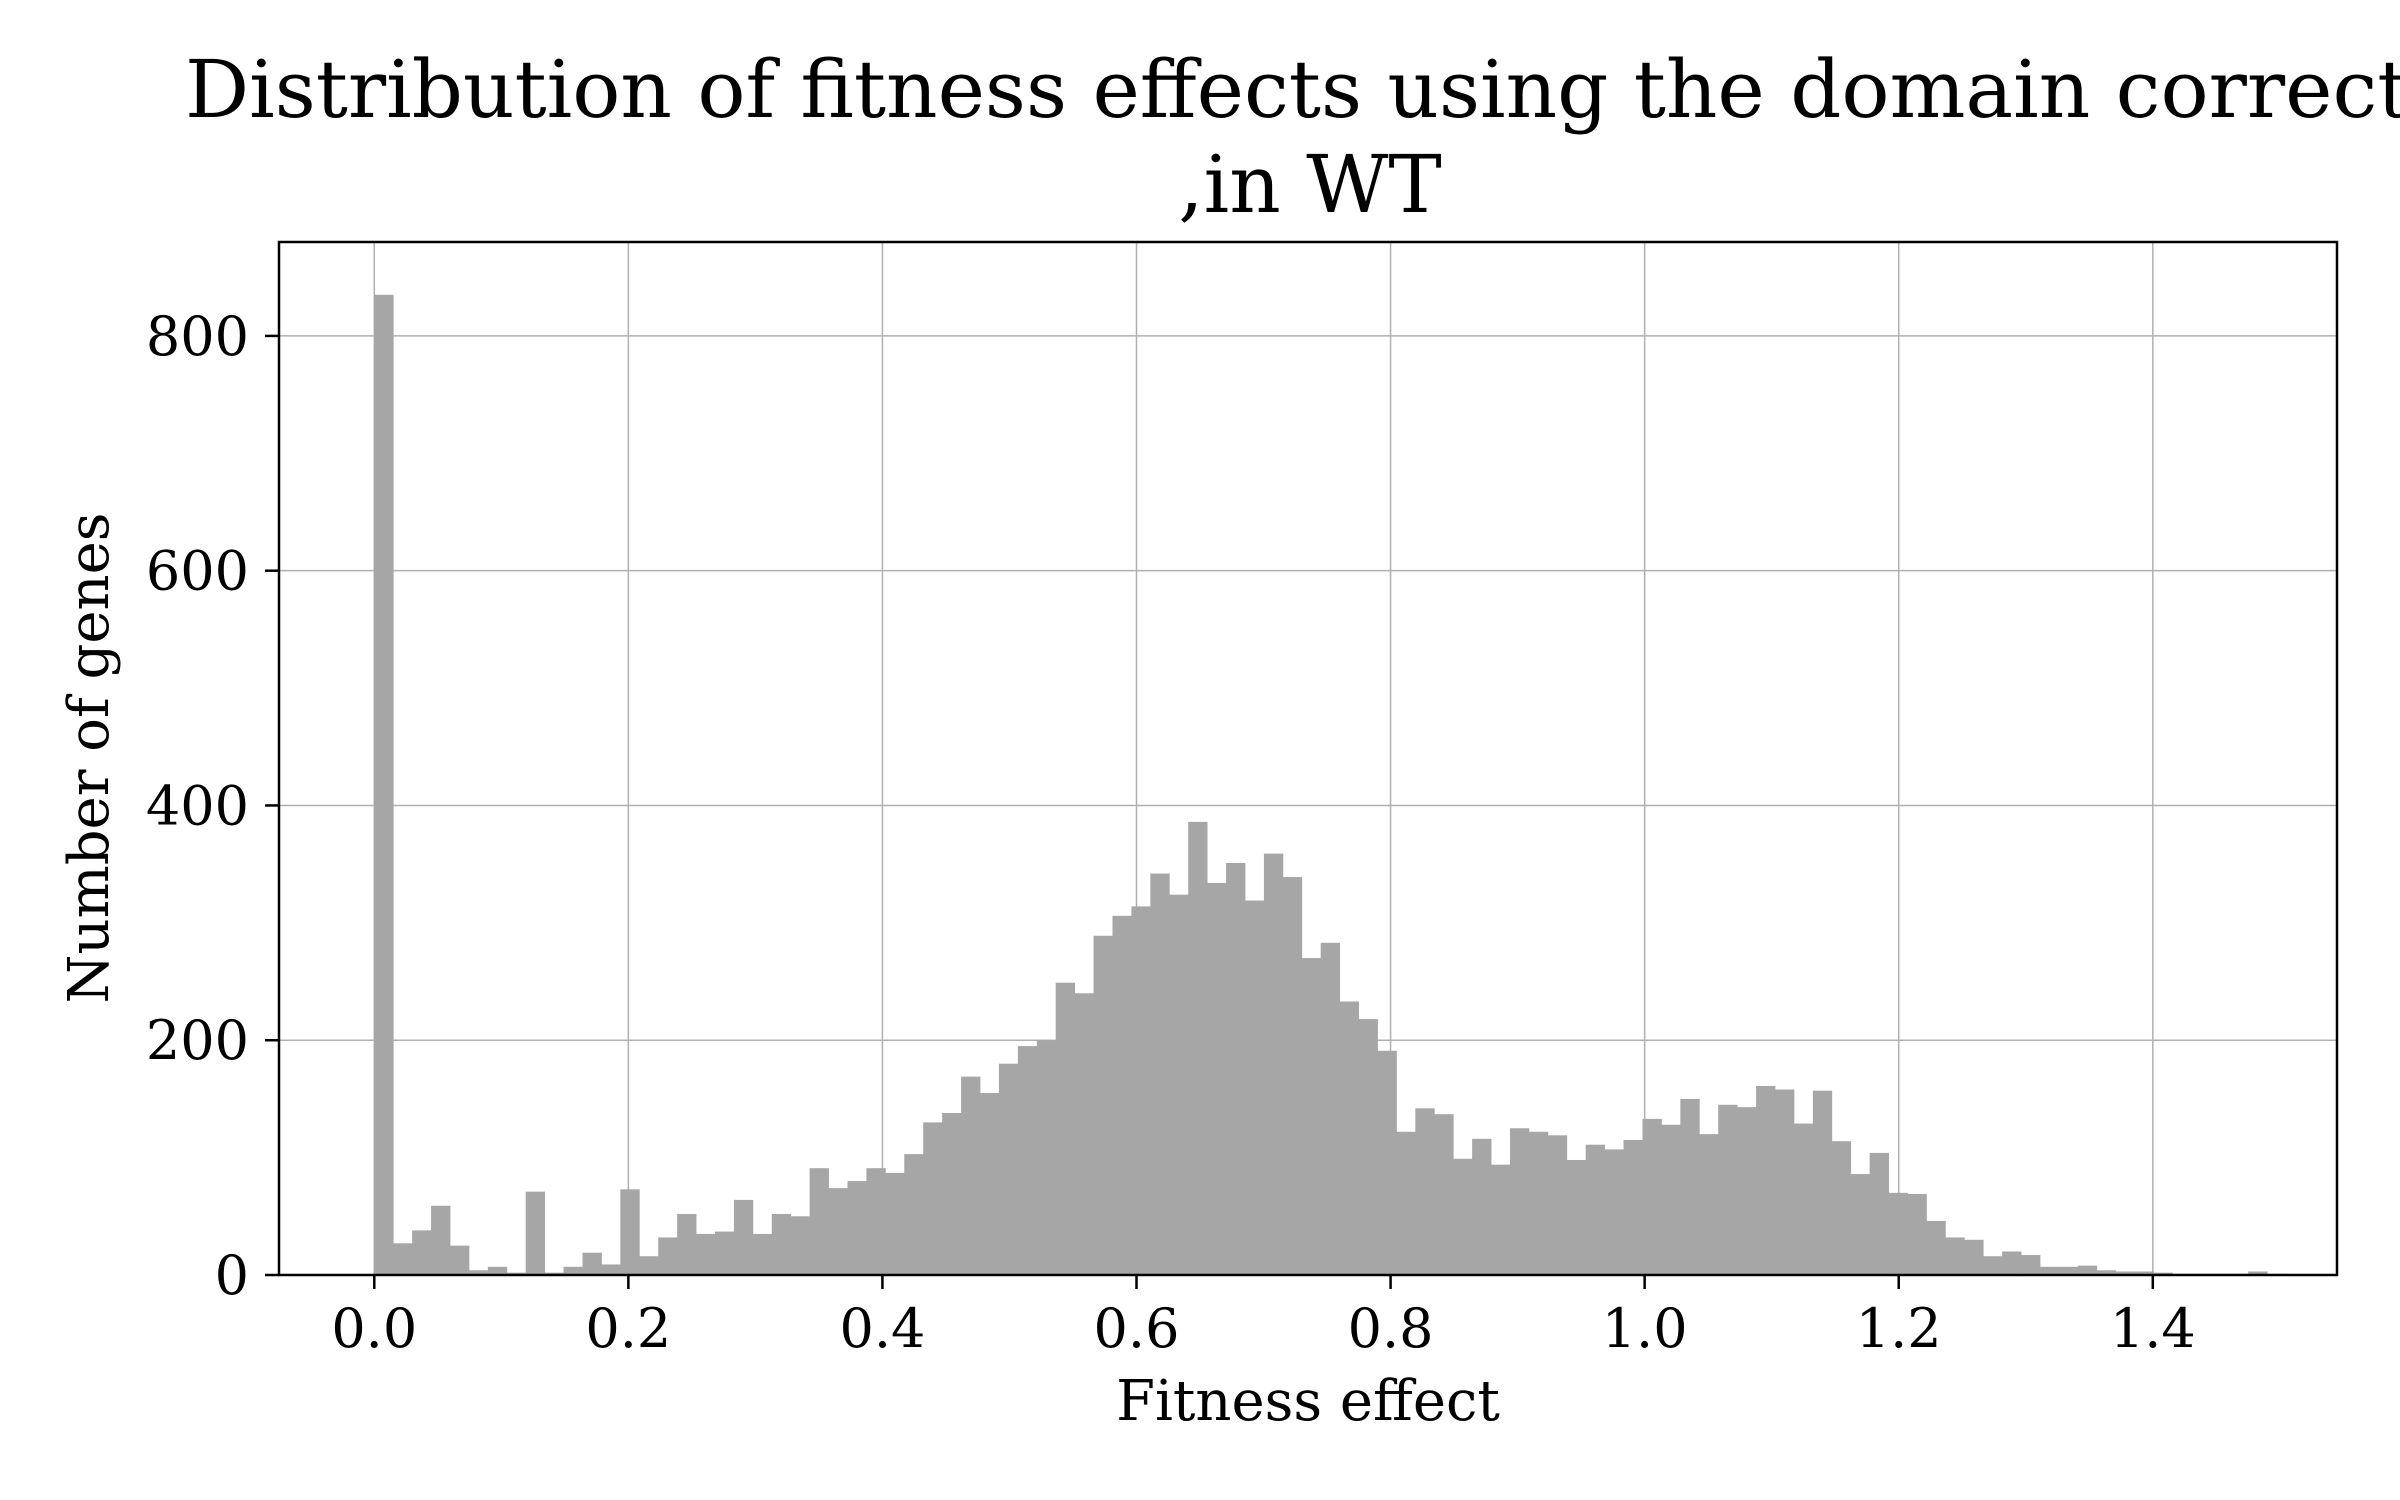  Describe the element at coordinates (628, 1328) in the screenshot. I see `x-tick-label: 0.2` at that location.